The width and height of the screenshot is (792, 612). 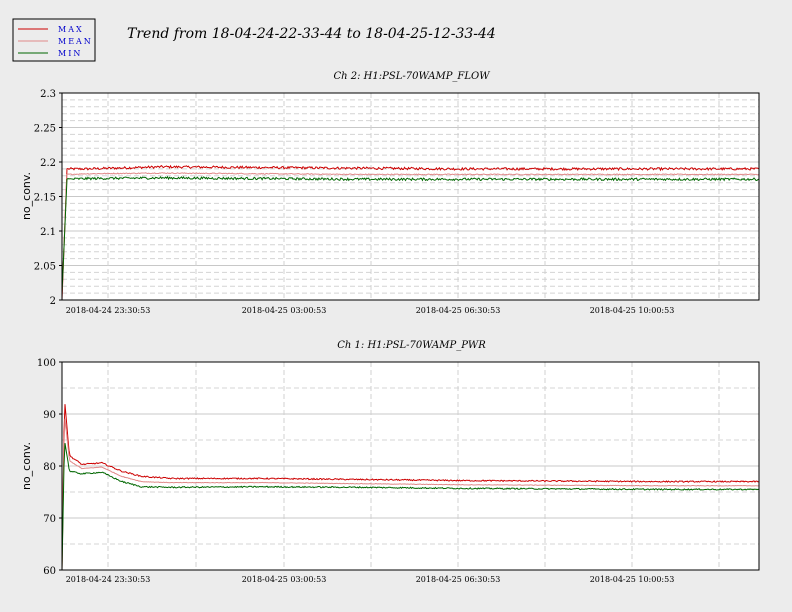 What do you see at coordinates (71, 29) in the screenshot?
I see `legend-label-max: MAX` at bounding box center [71, 29].